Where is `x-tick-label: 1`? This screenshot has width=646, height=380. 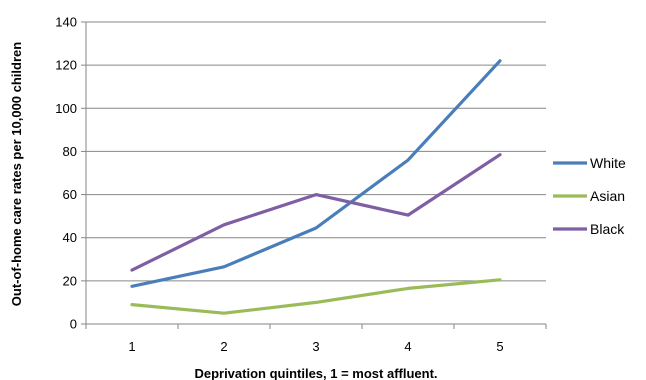
x-tick-label: 1 is located at coordinates (131, 346).